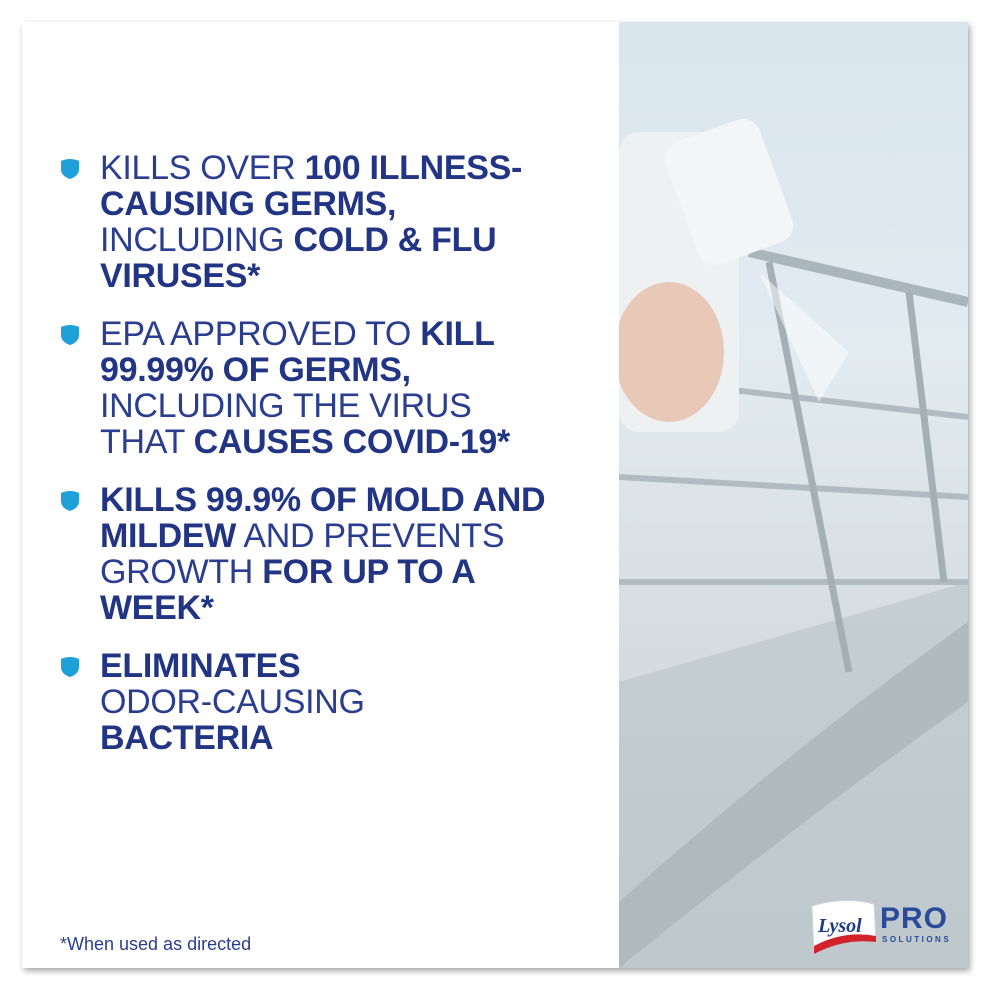  I want to click on feature-line: EPA APPROVED TO KILL, so click(360, 334).